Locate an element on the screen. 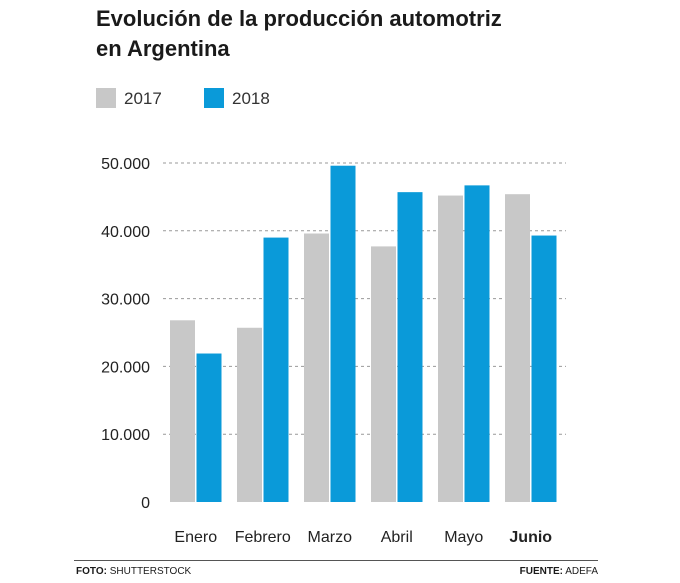 This screenshot has width=680, height=583. x-tick-label: Enero is located at coordinates (195, 537).